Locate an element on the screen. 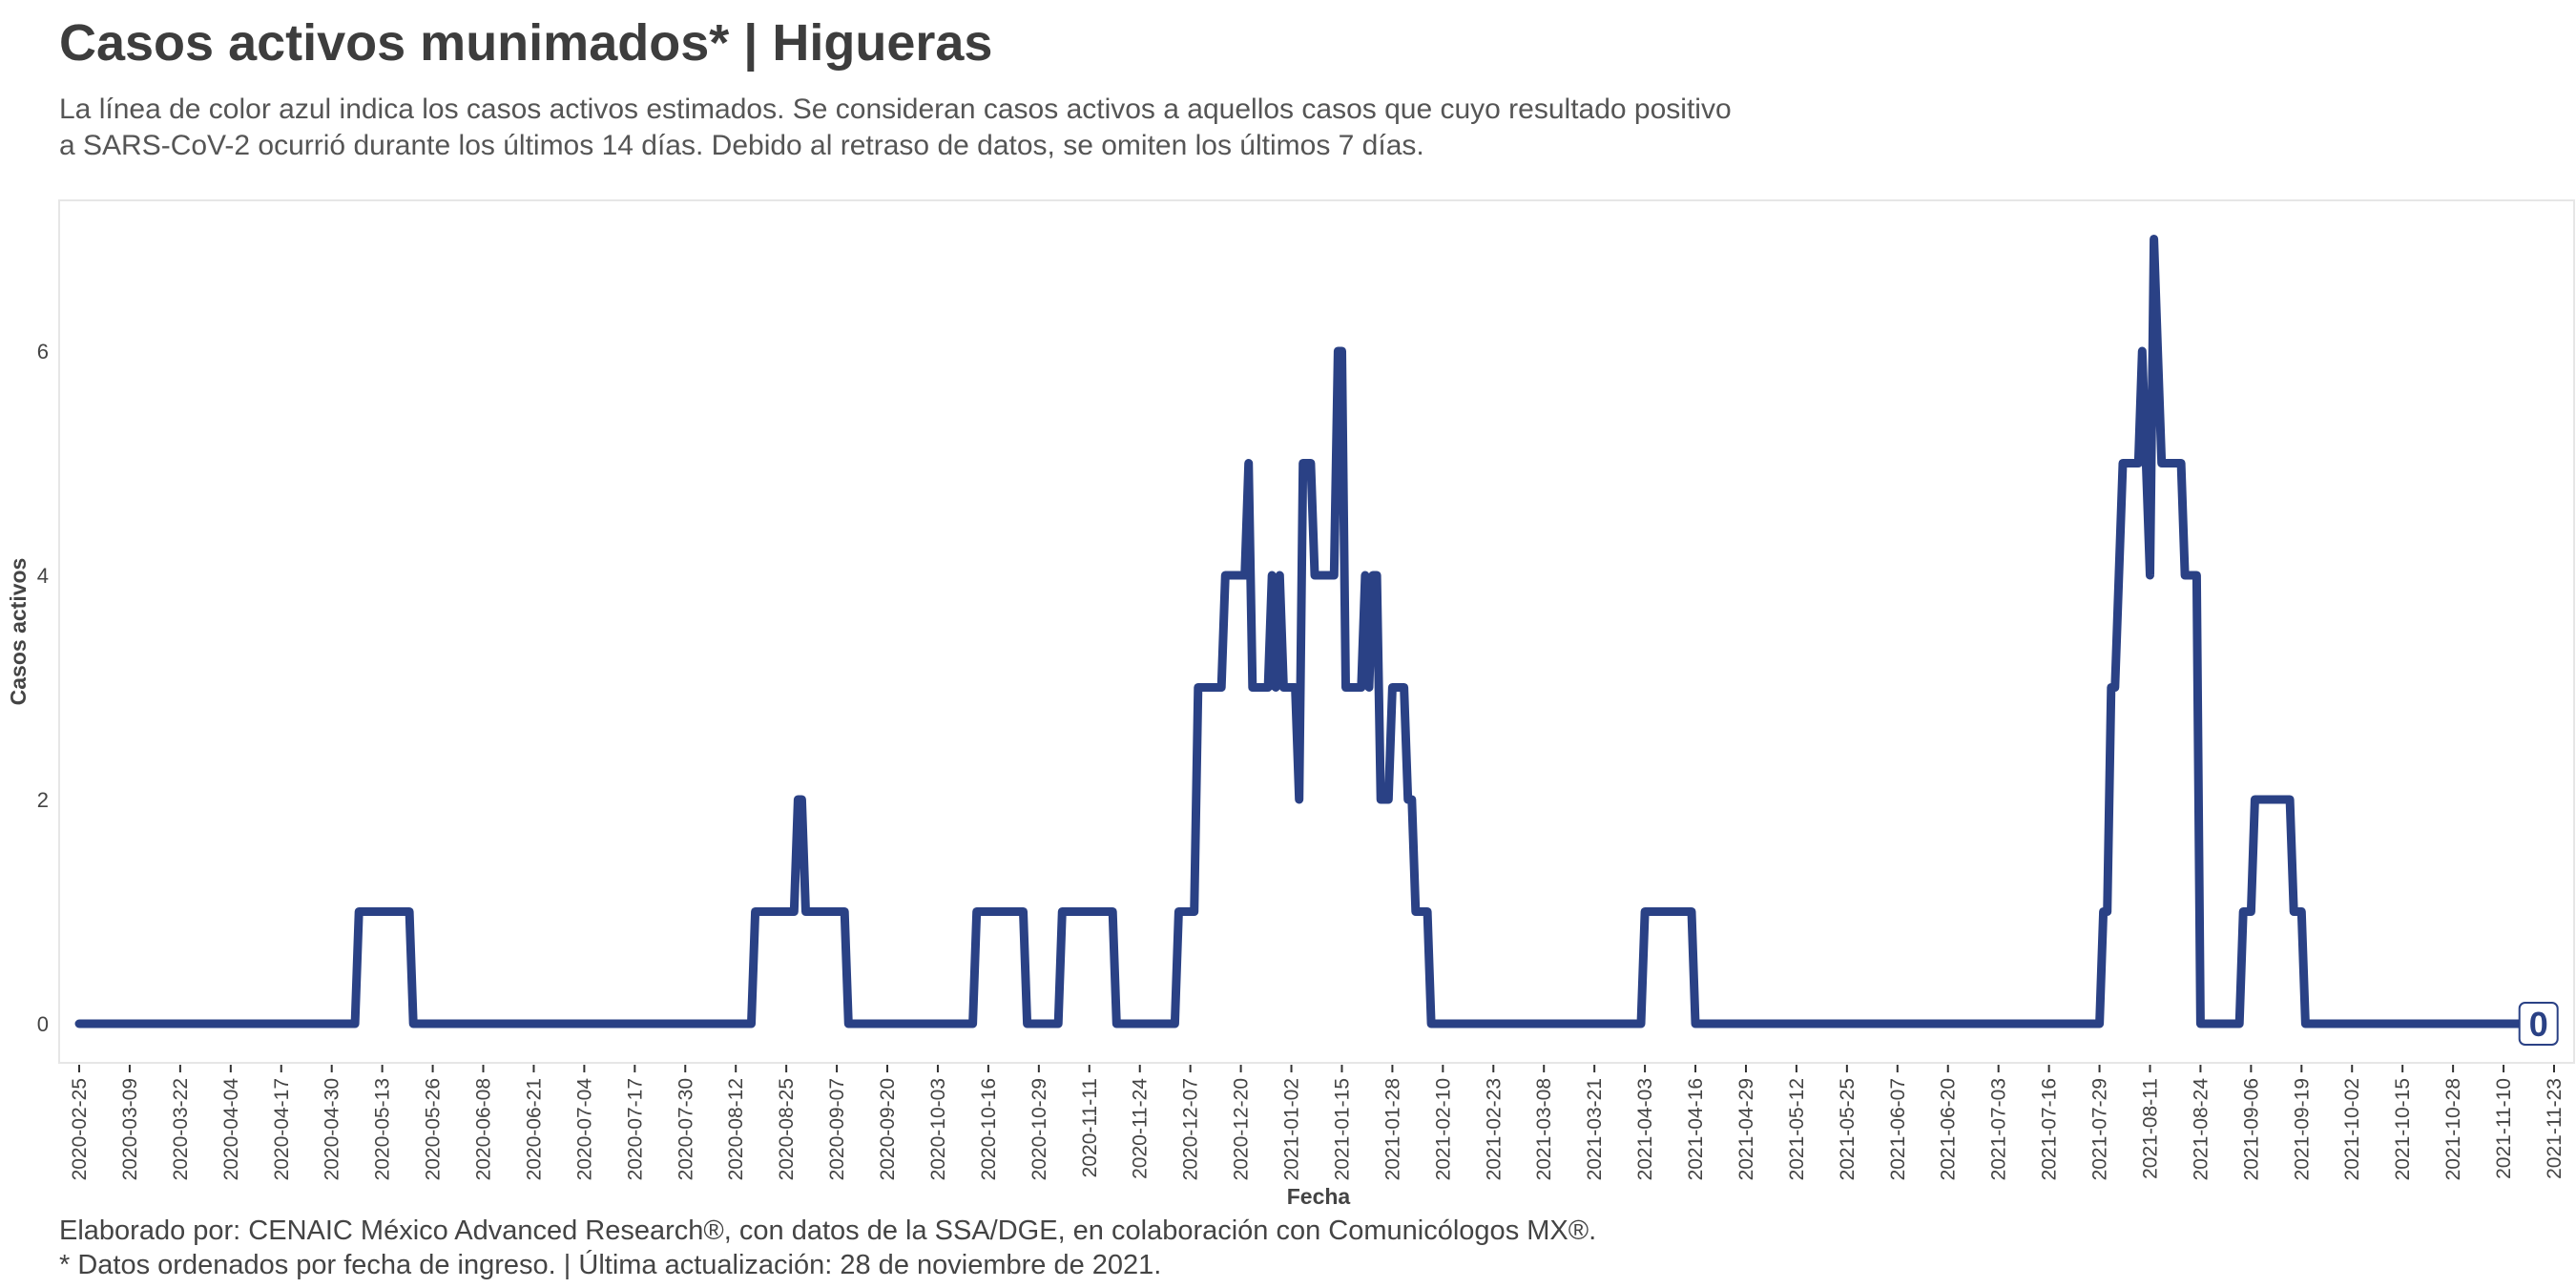  x-tick-label: 2020-10-16 is located at coordinates (989, 1129).